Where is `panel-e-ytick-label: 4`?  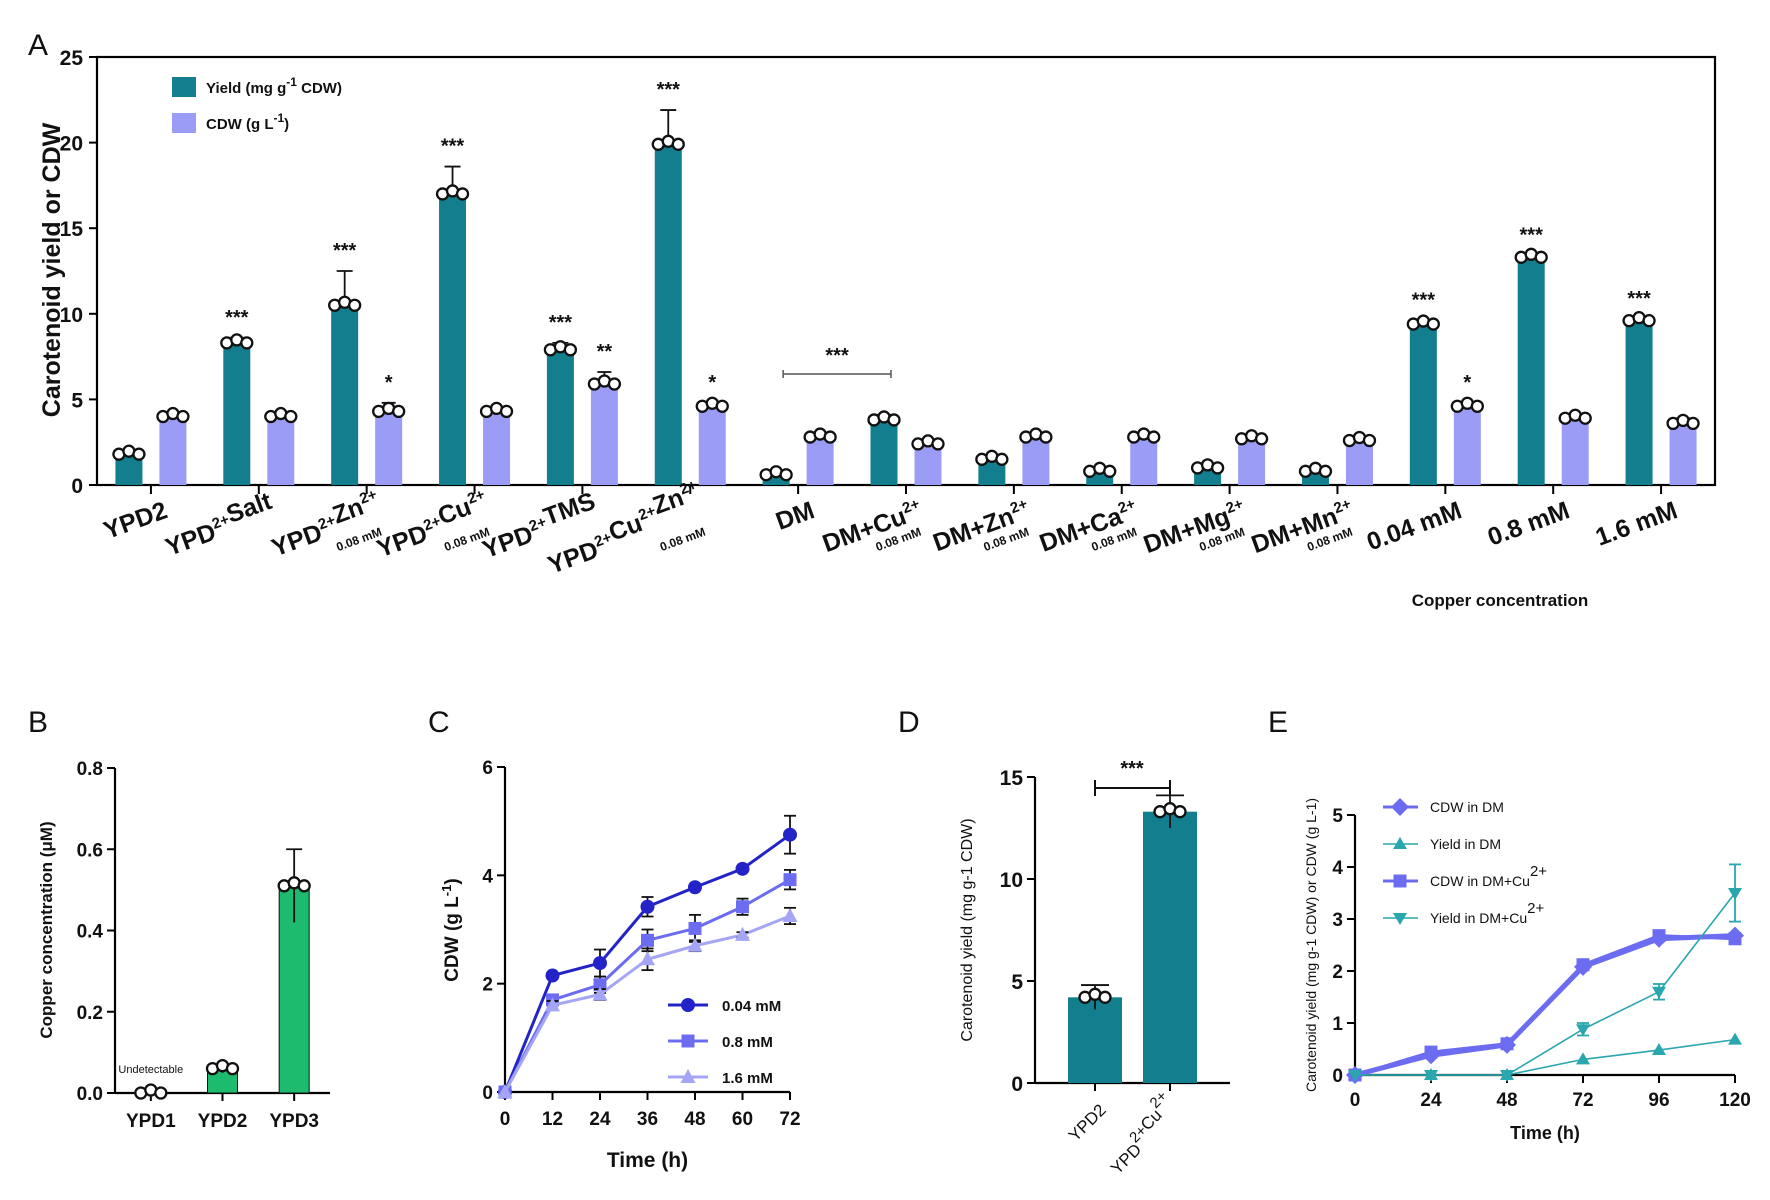 panel-e-ytick-label: 4 is located at coordinates (1337, 868).